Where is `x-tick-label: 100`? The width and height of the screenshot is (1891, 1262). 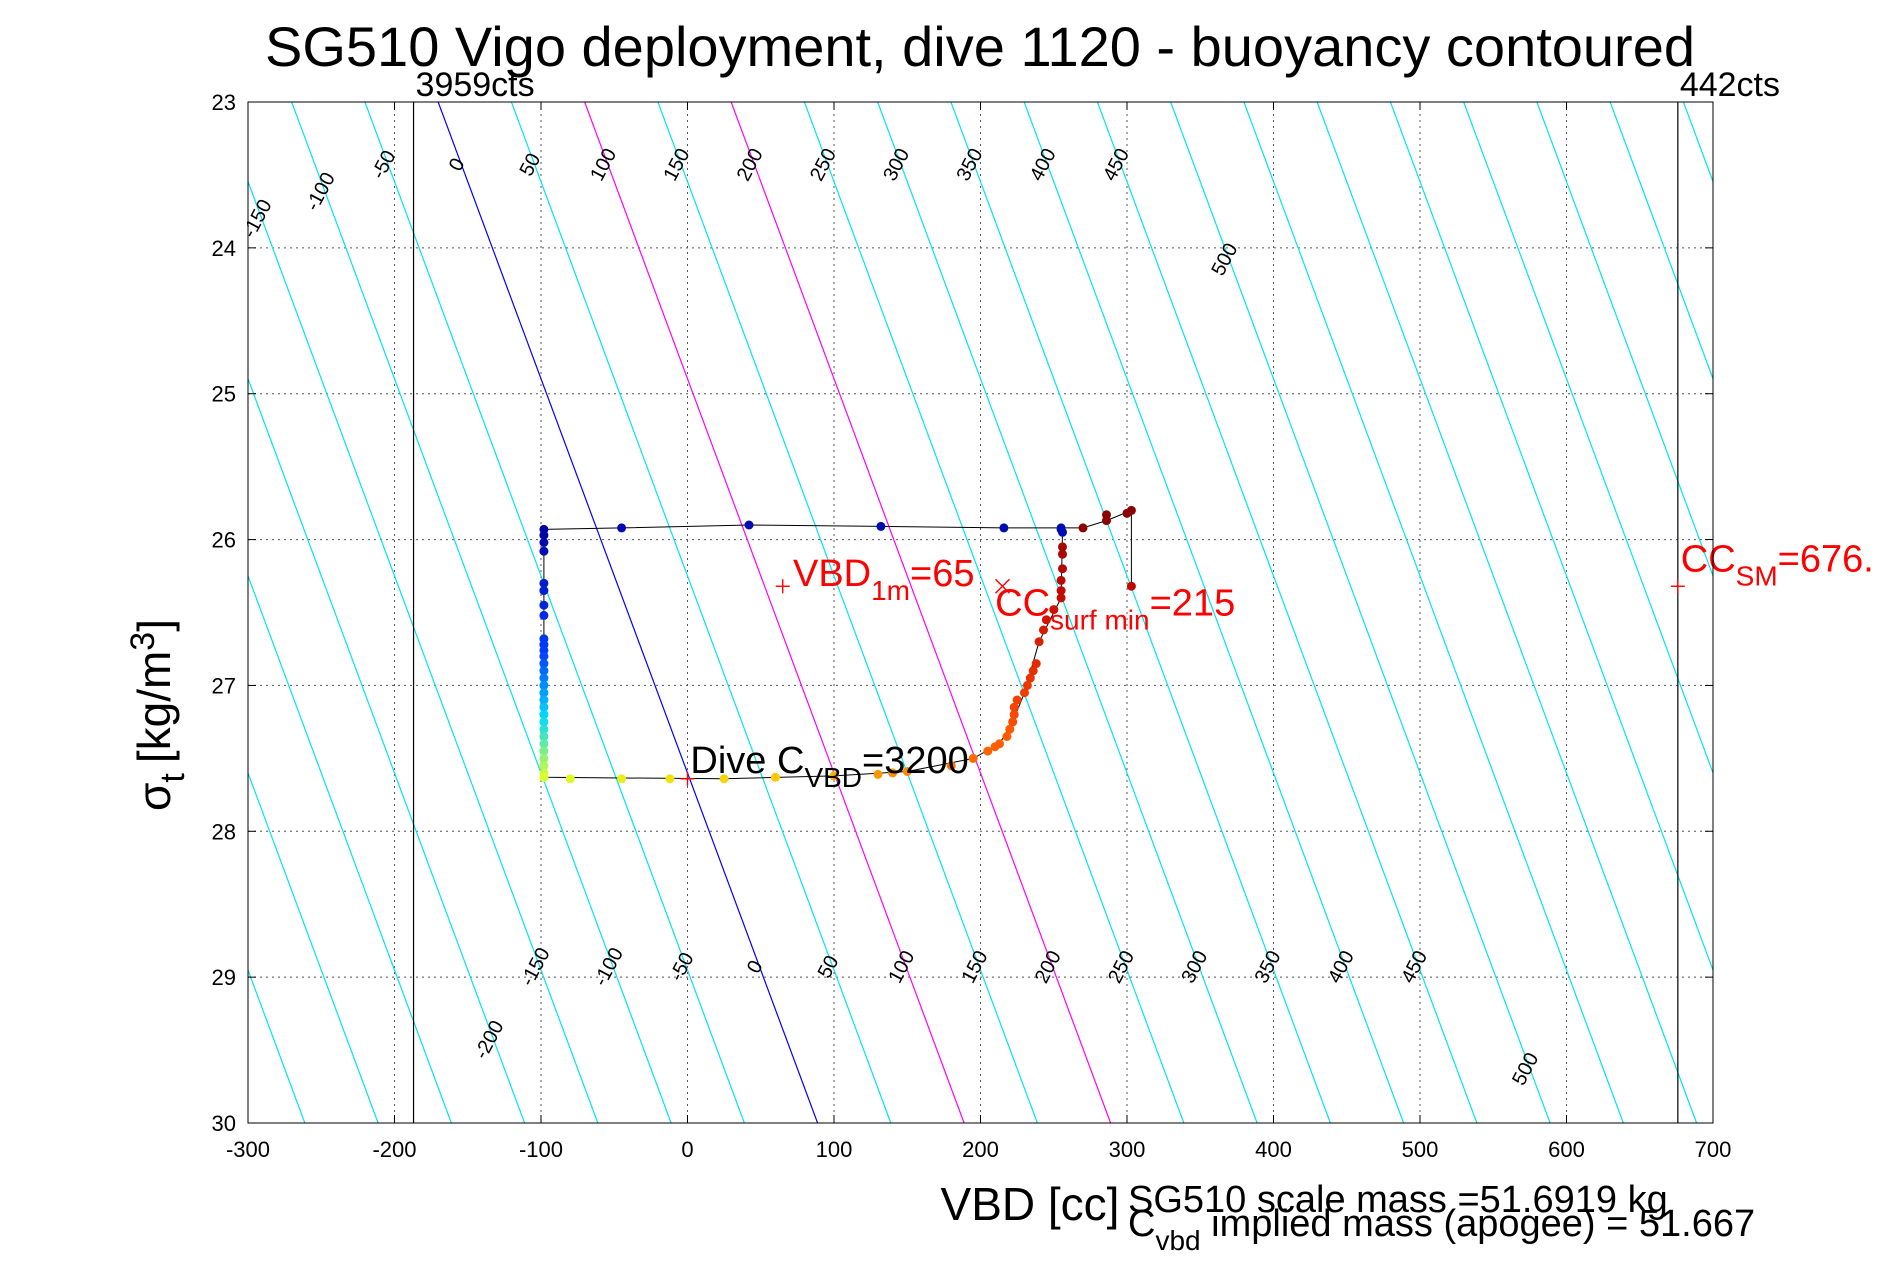 x-tick-label: 100 is located at coordinates (834, 1149).